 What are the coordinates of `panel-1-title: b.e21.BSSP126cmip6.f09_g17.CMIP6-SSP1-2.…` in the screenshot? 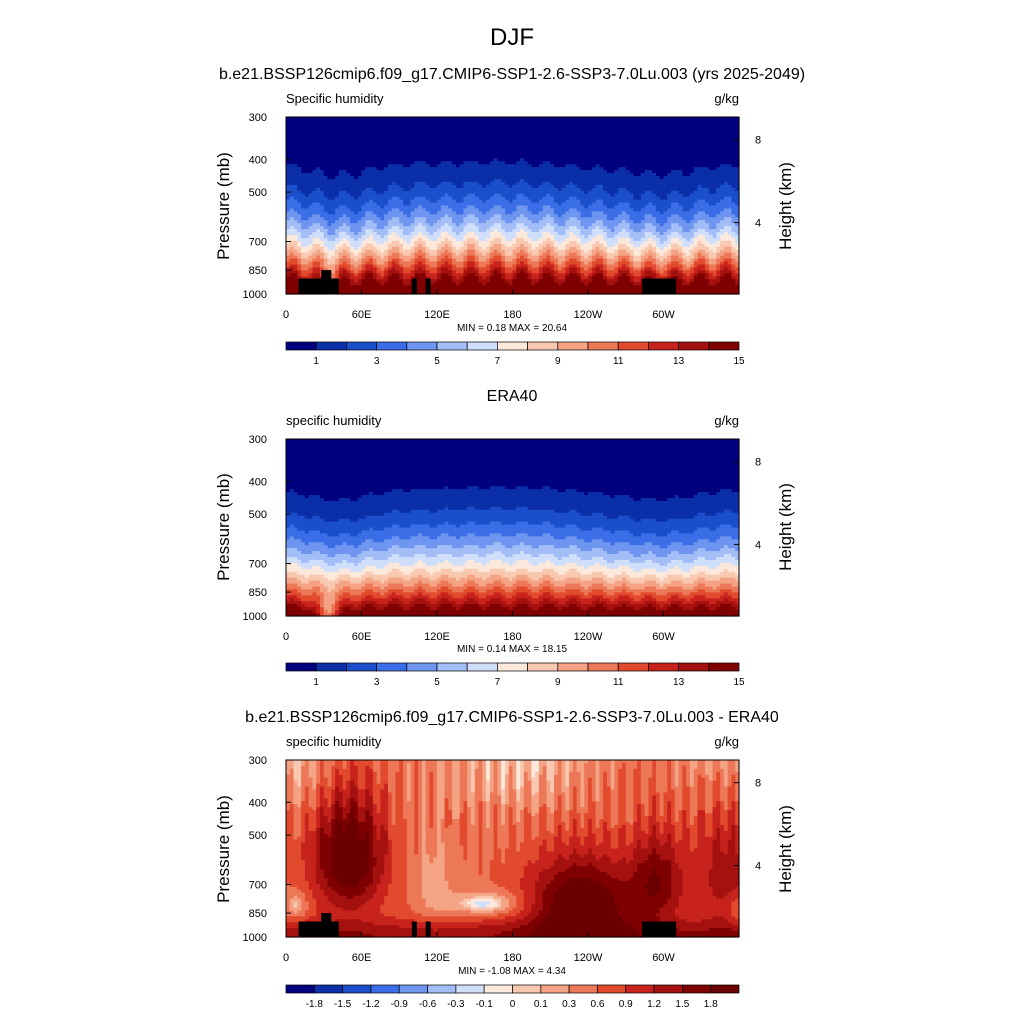 It's located at (512, 74).